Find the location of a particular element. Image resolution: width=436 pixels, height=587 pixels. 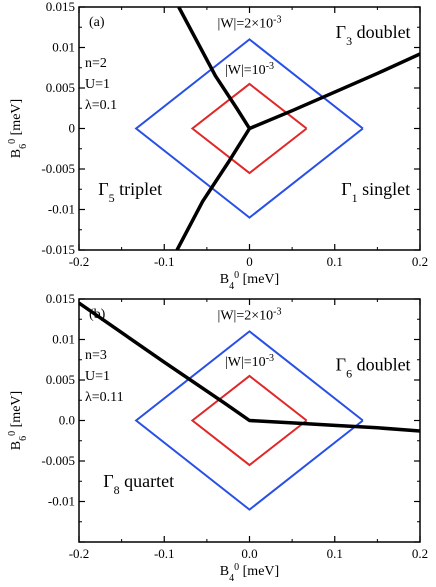

x-tick-label: 0 is located at coordinates (249, 261).